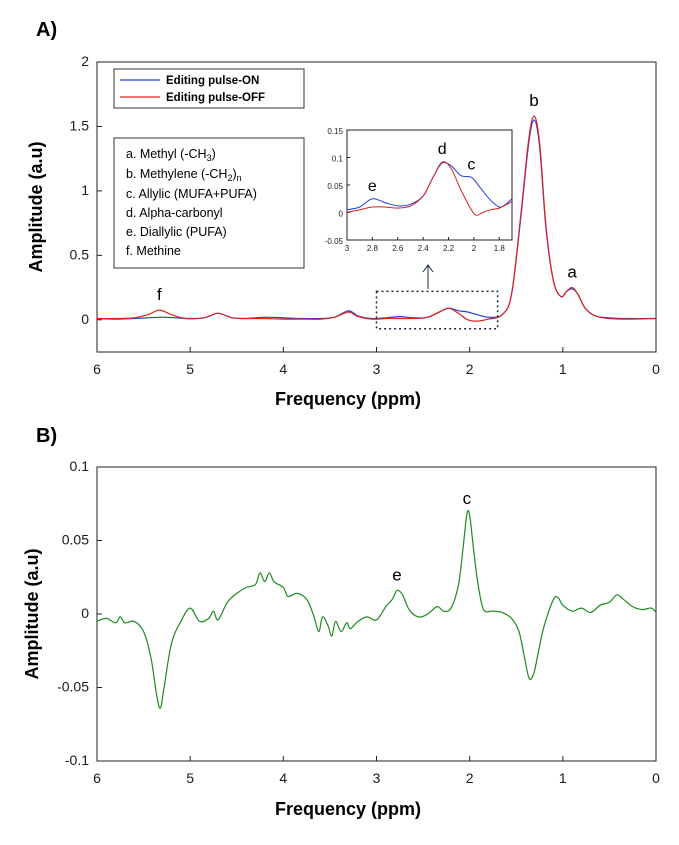  I want to click on plot-a-y-axis-label: Amplitude (a.u), so click(36, 207).